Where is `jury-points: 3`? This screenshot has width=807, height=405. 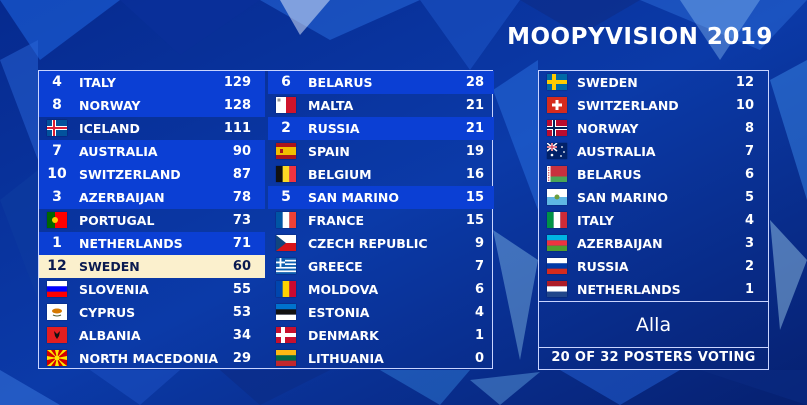 jury-points: 3 is located at coordinates (749, 243).